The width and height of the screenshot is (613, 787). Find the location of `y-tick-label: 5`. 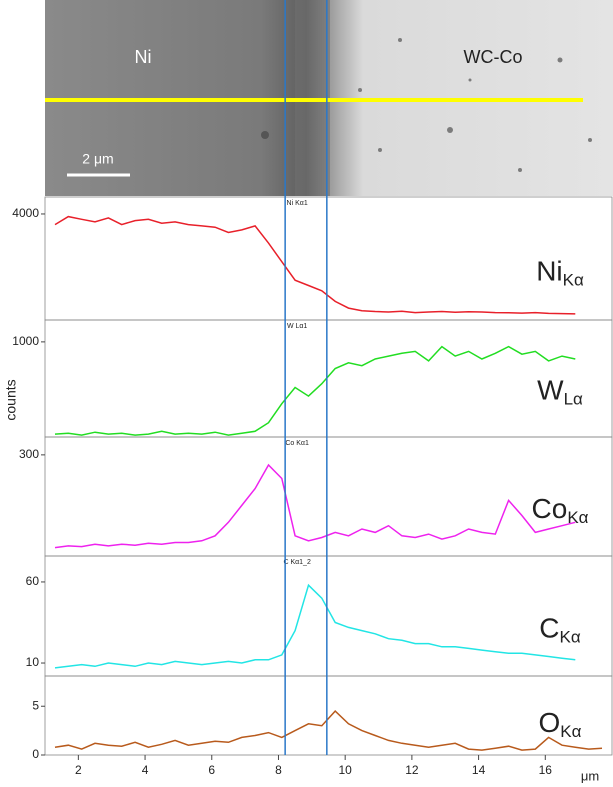

y-tick-label: 5 is located at coordinates (35, 705).